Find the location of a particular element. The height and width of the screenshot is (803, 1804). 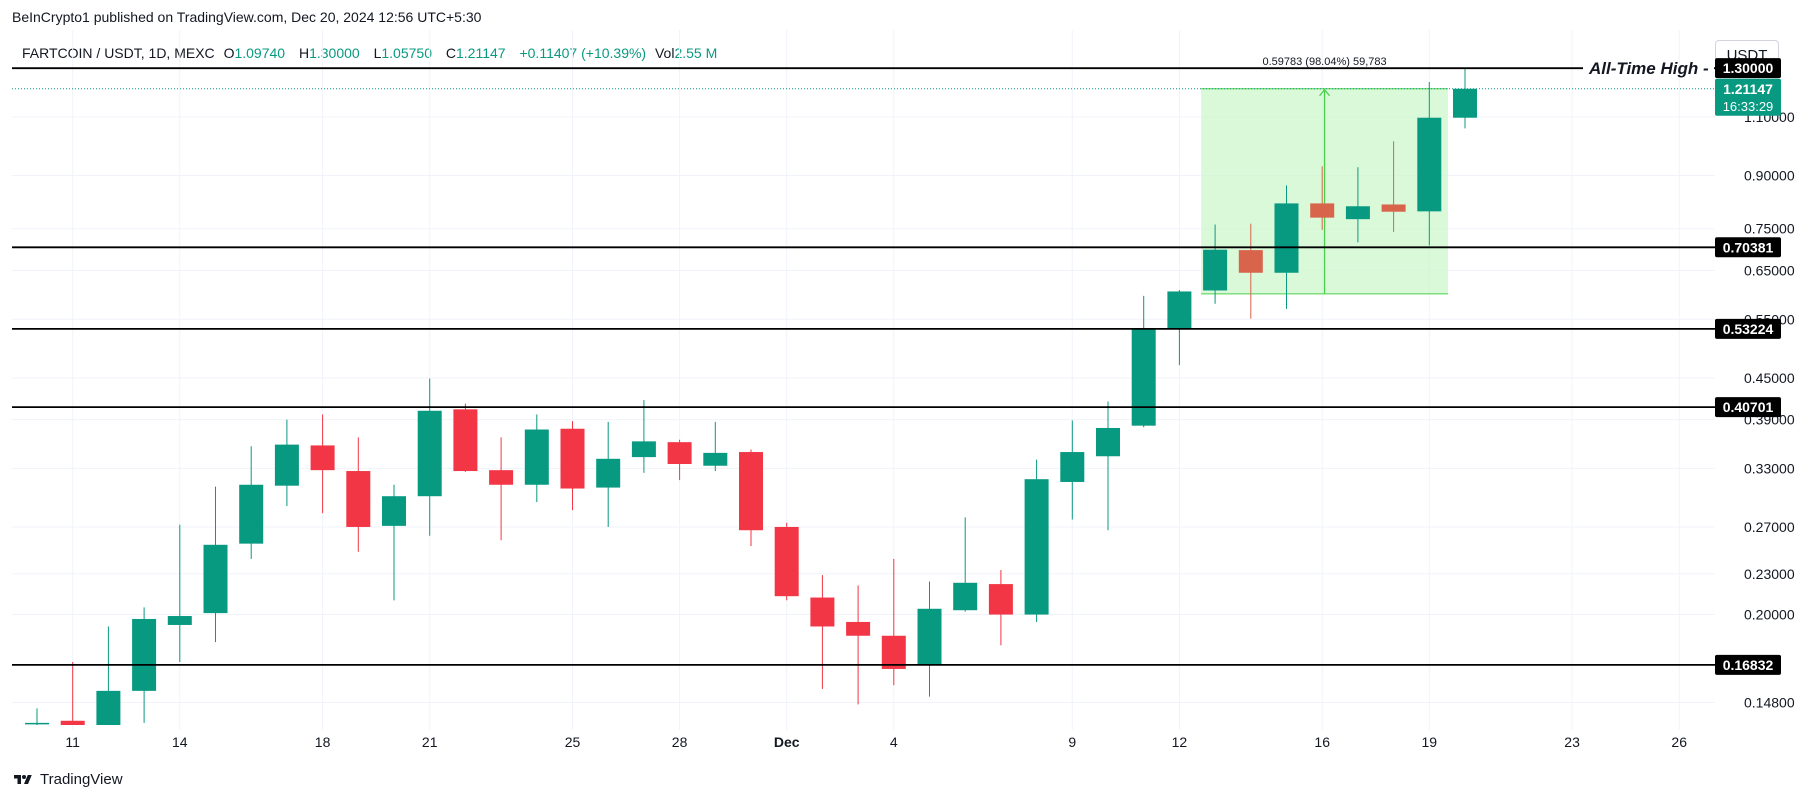

level-price-label: 0.16832 is located at coordinates (1748, 665).